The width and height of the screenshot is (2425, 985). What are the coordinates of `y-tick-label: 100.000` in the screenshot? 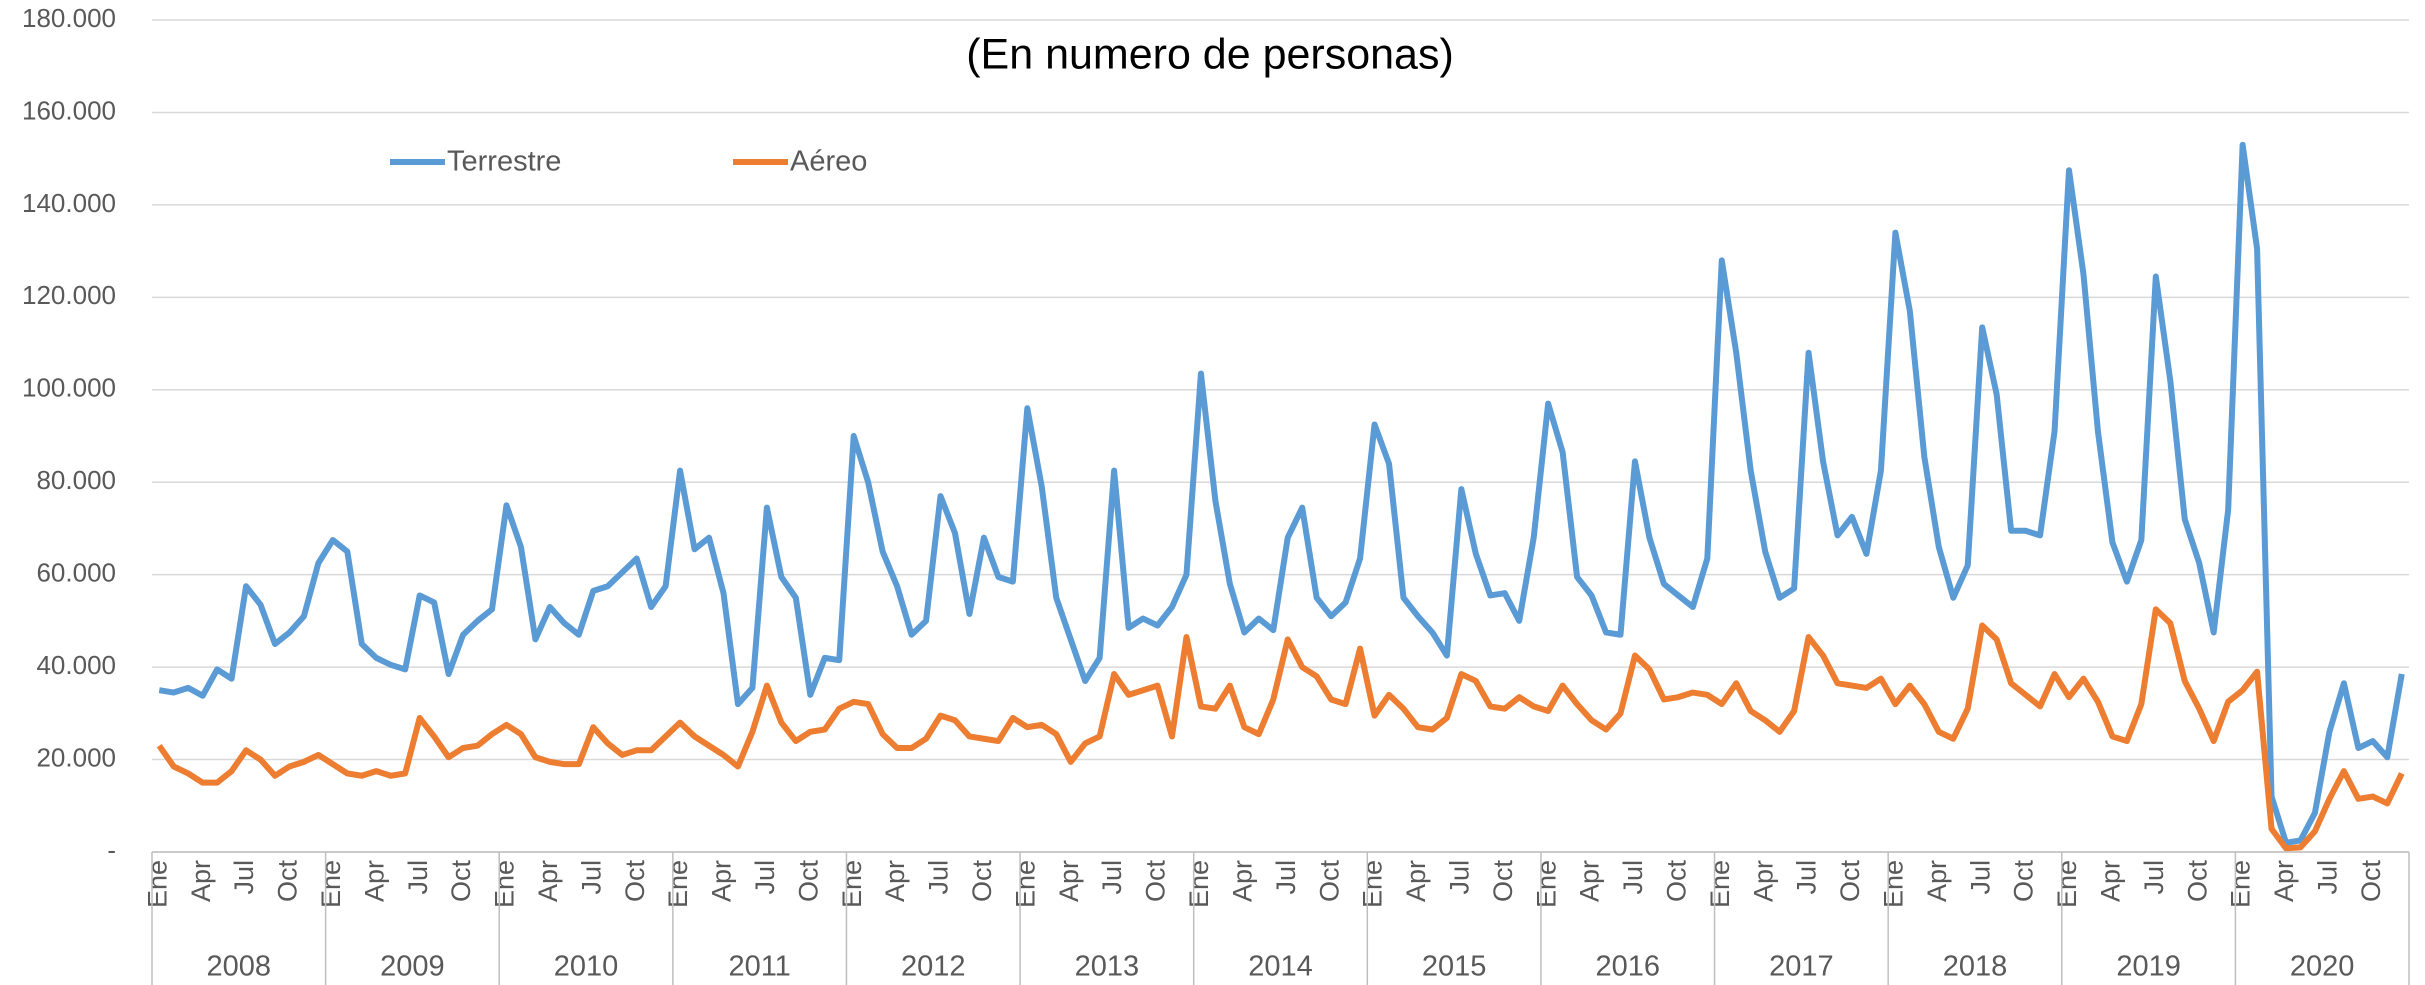 It's located at (69, 388).